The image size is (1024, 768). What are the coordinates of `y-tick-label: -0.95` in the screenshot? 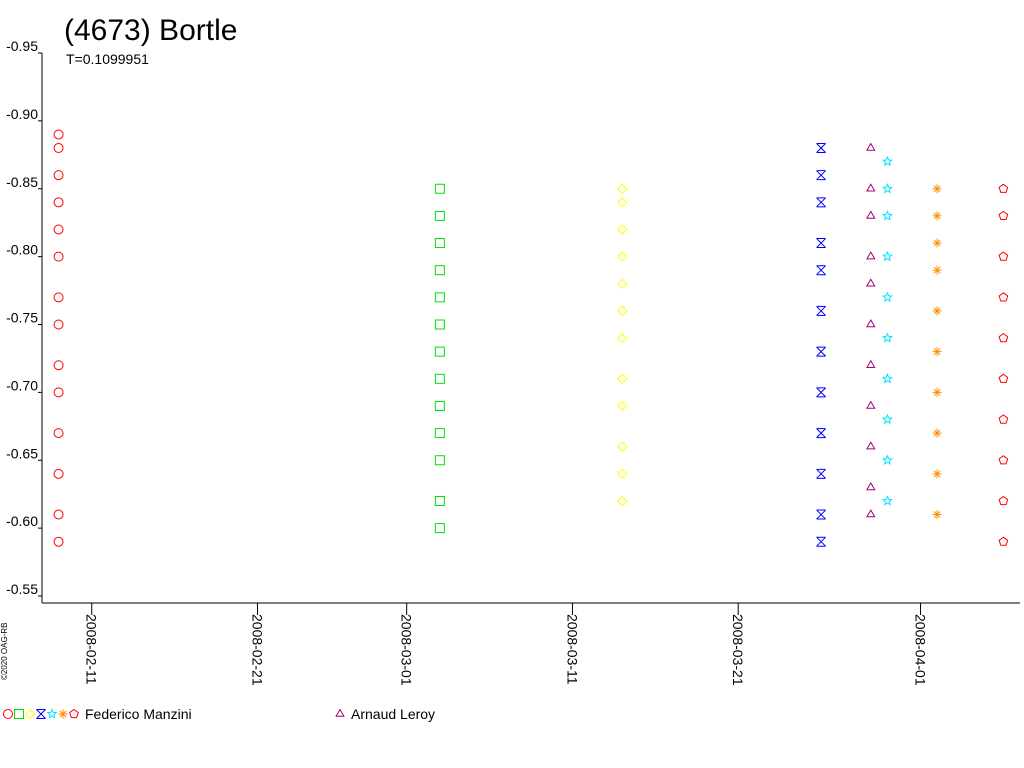 It's located at (22, 46).